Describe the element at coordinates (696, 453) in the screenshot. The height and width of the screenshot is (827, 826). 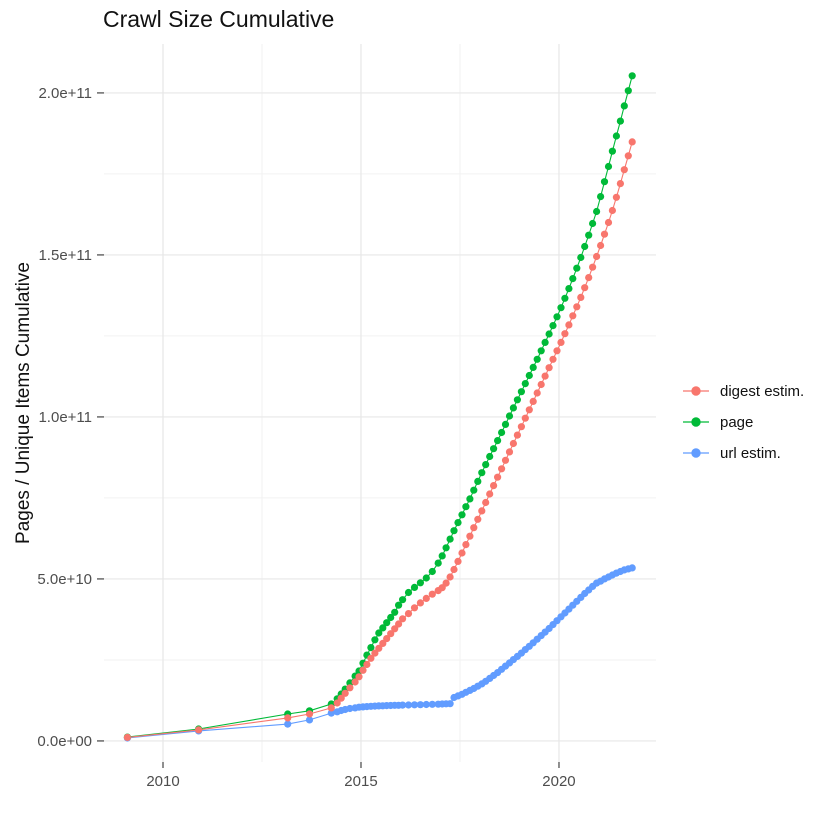
I see `legend-key-url-icon` at that location.